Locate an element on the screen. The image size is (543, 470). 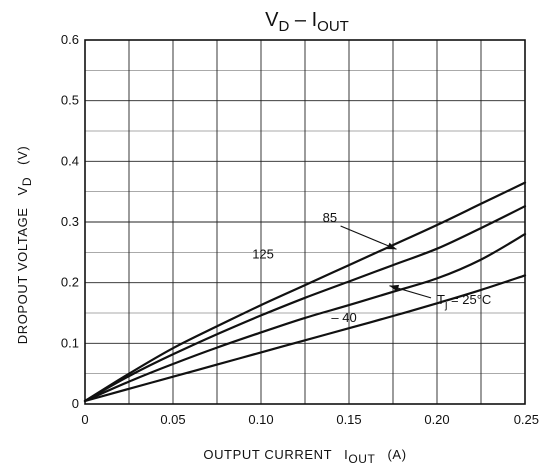
y-axis-label-text: DROPOUT VOLTAGE is located at coordinates (22, 275).